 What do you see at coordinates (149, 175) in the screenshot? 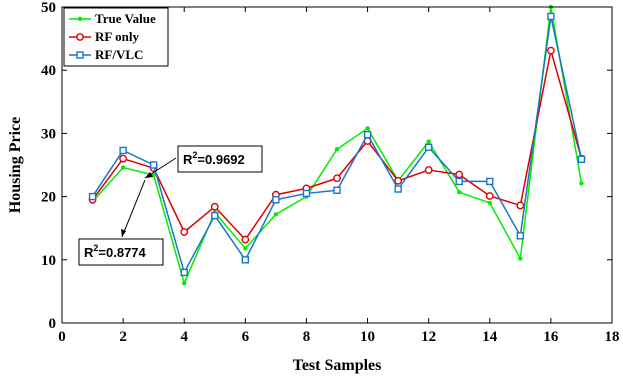
I see `annotation-arrowhead-r2-high` at bounding box center [149, 175].